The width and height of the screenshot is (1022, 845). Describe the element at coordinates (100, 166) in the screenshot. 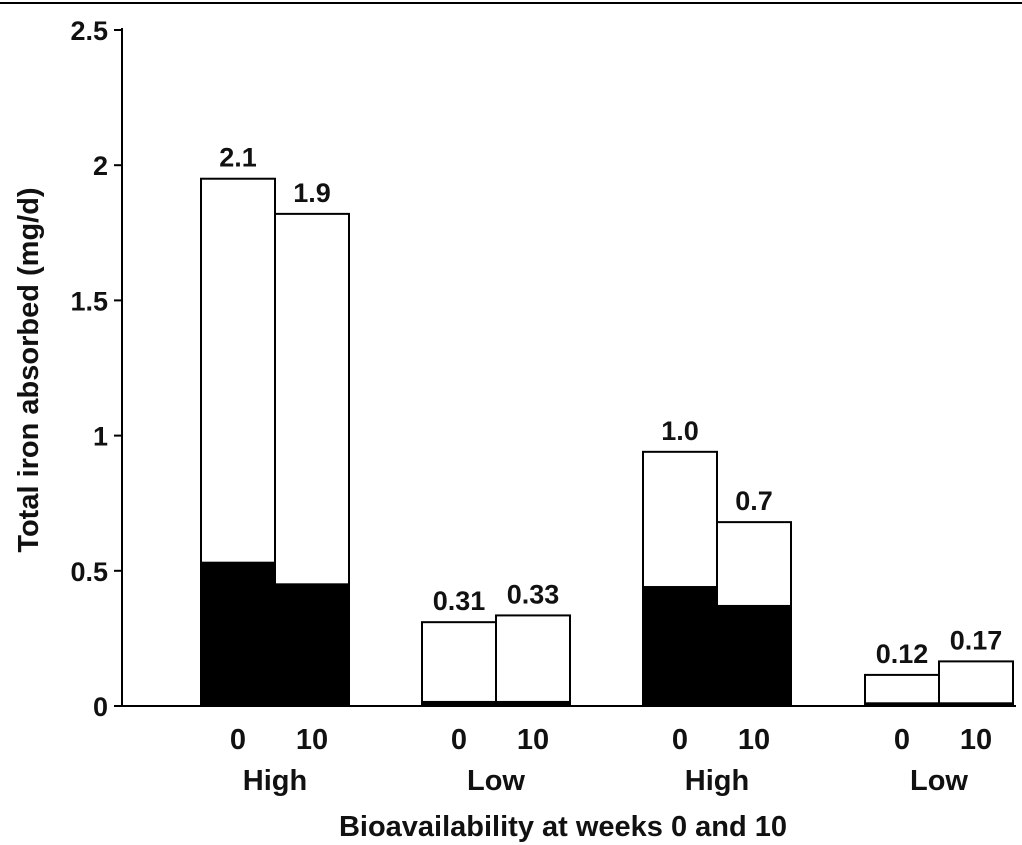

I see `y-tick-label: 2` at that location.